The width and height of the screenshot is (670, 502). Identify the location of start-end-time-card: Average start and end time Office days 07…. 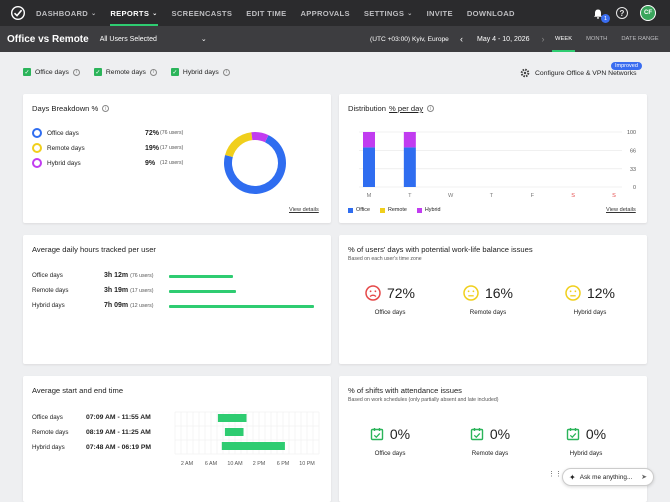
(177, 439).